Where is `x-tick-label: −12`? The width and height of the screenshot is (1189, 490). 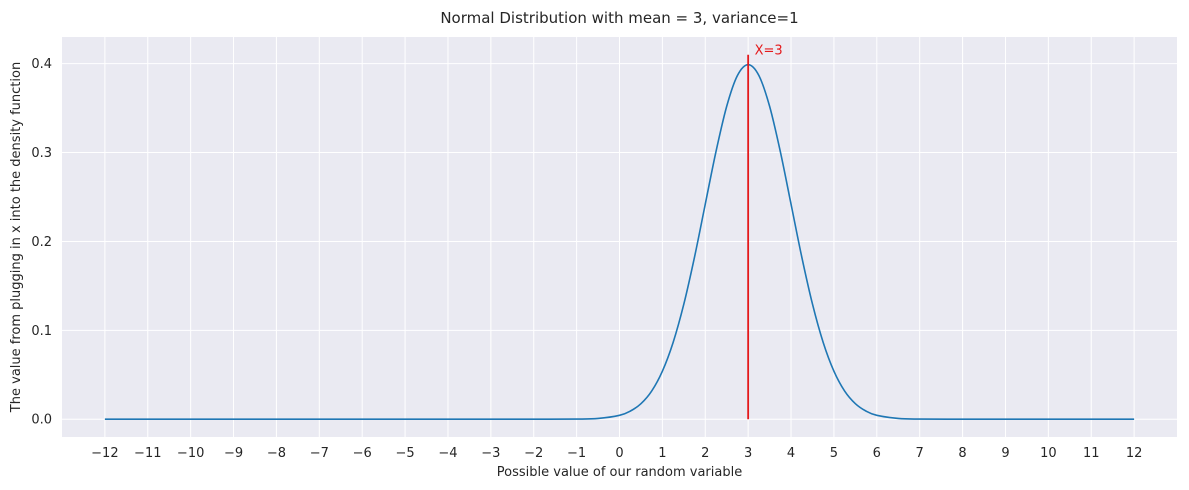
x-tick-label: −12 is located at coordinates (104, 453).